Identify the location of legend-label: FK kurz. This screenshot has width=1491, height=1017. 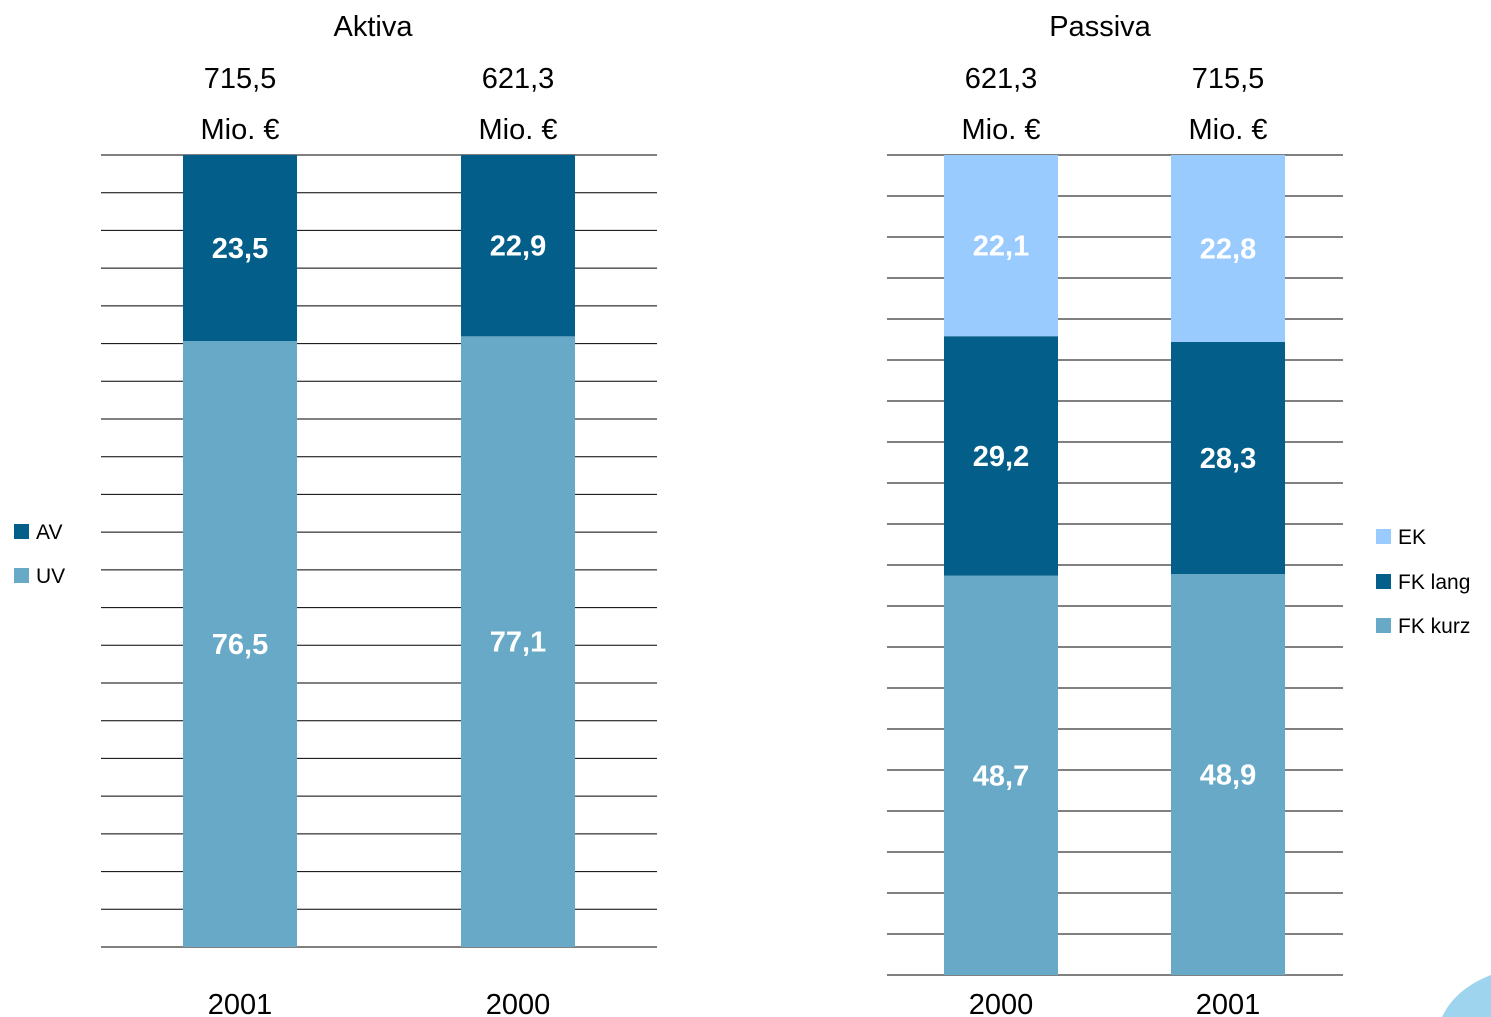
(1434, 626).